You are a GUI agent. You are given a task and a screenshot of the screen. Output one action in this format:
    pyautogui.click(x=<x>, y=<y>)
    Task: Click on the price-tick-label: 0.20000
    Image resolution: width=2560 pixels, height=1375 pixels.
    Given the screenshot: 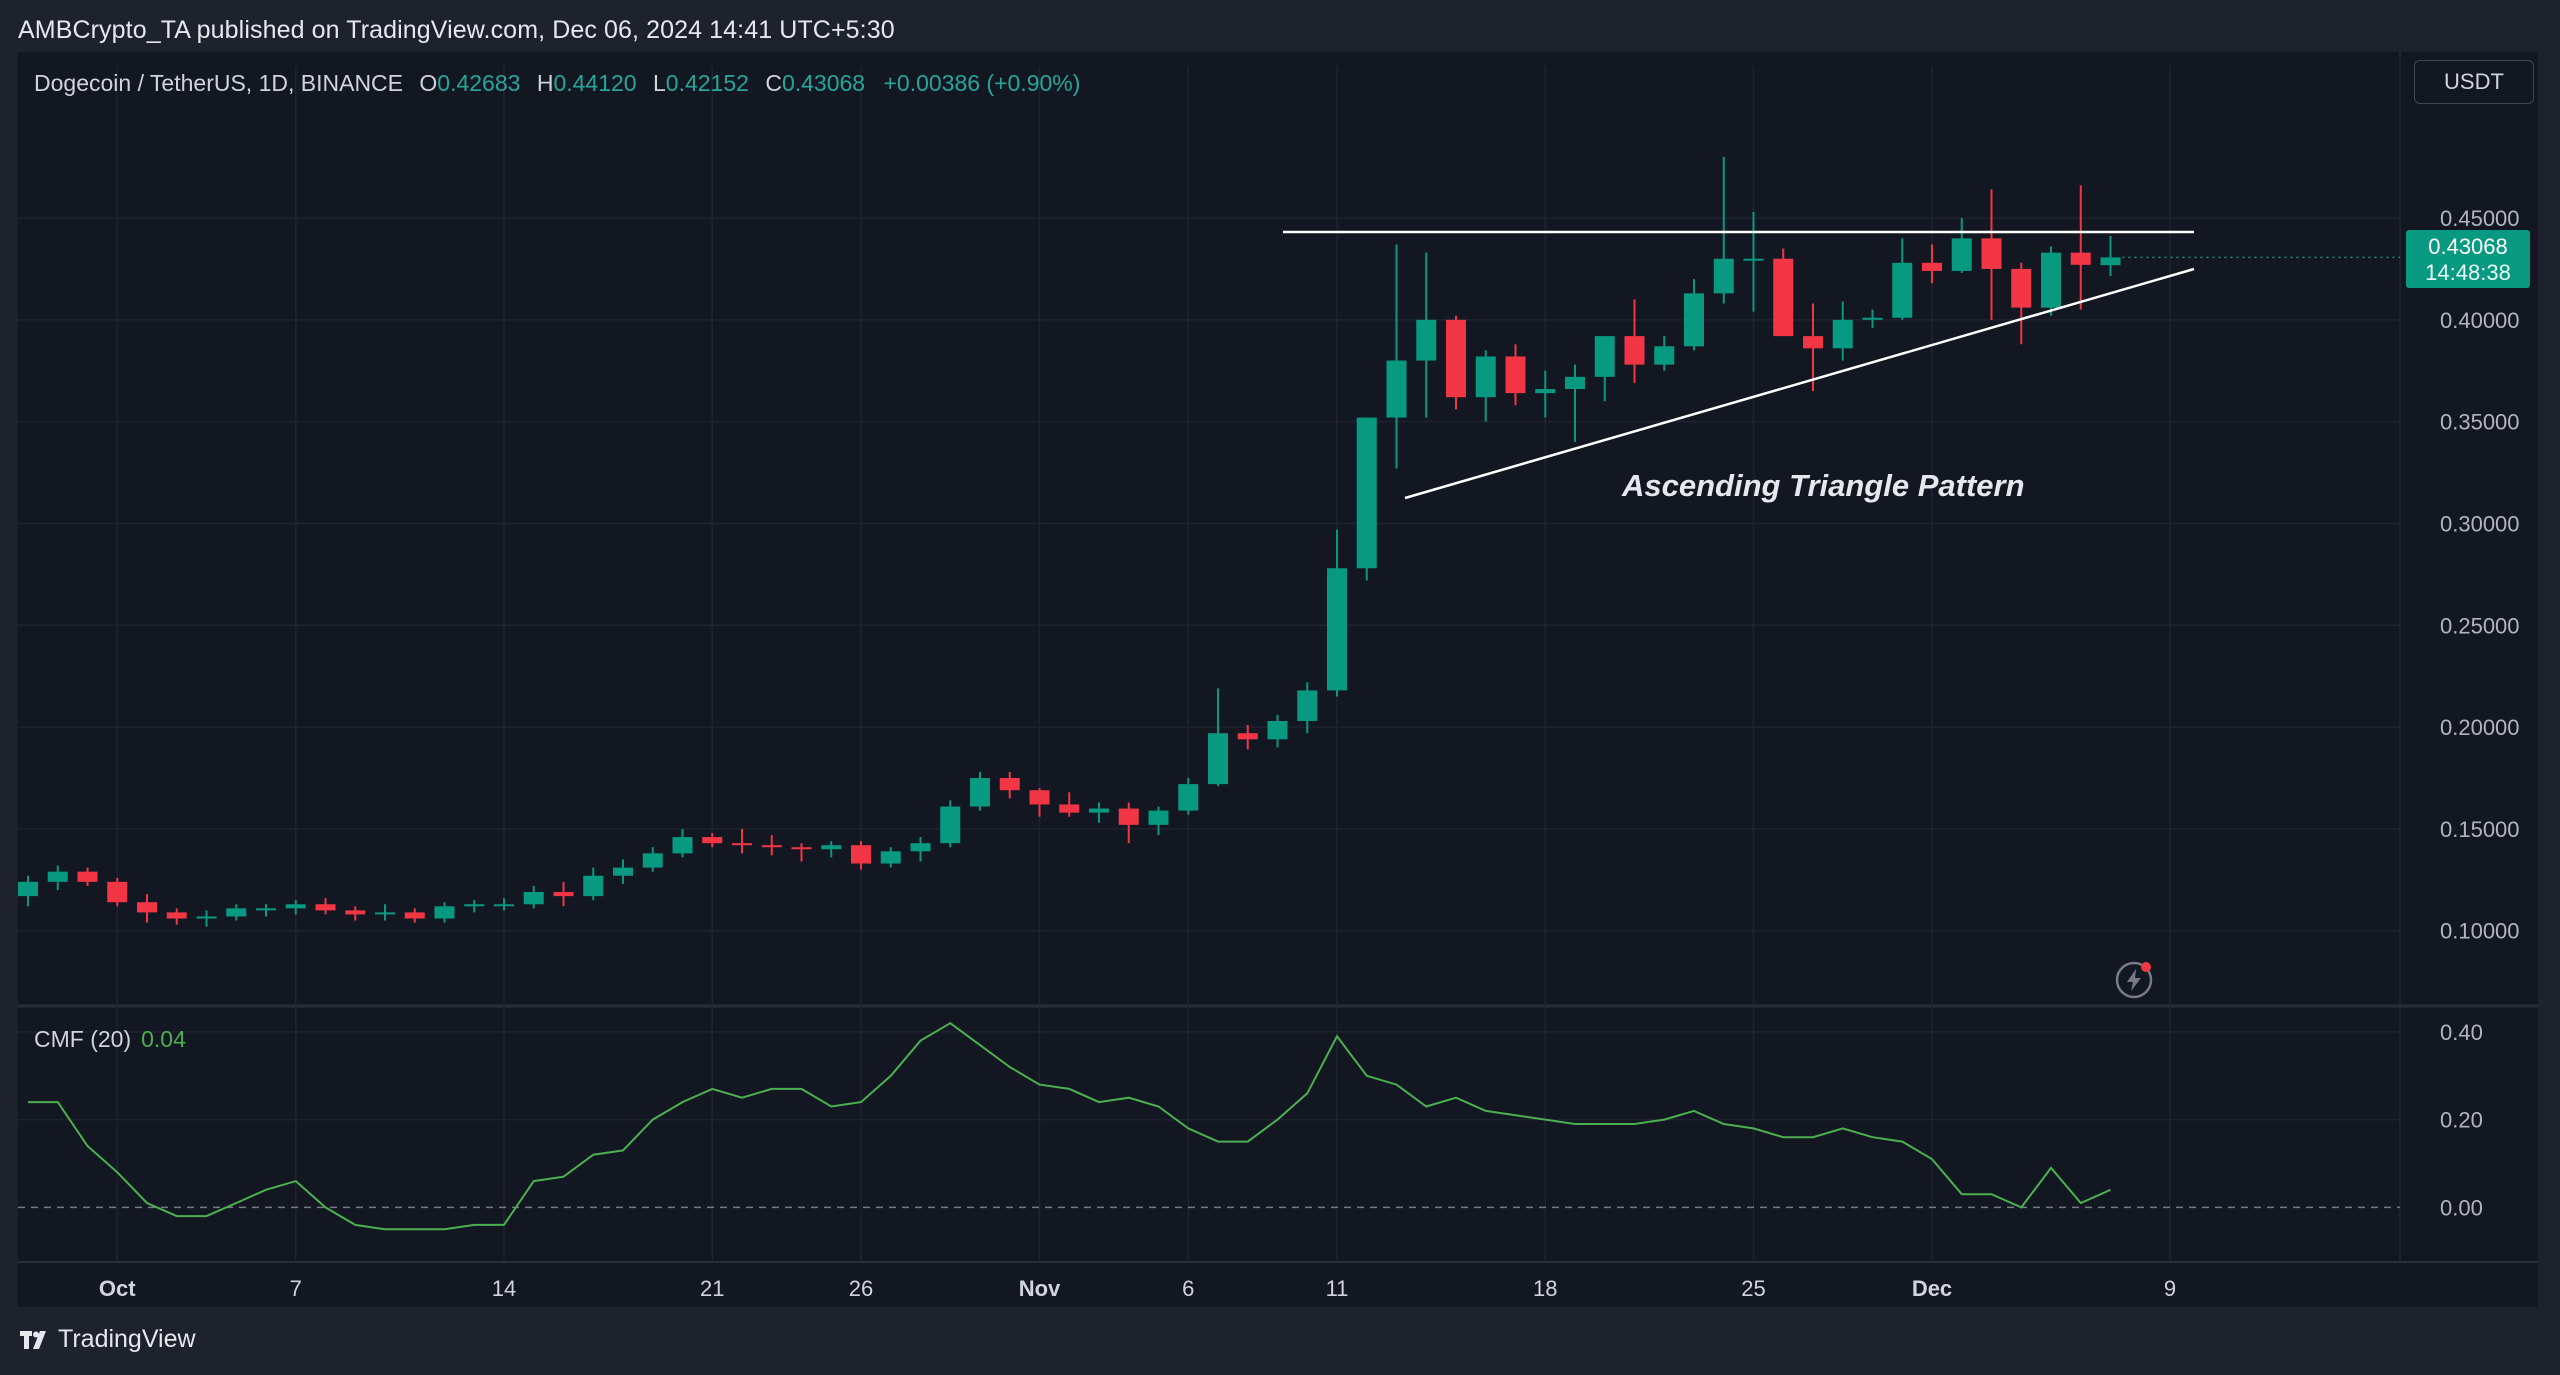 What is the action you would take?
    pyautogui.click(x=2480, y=727)
    